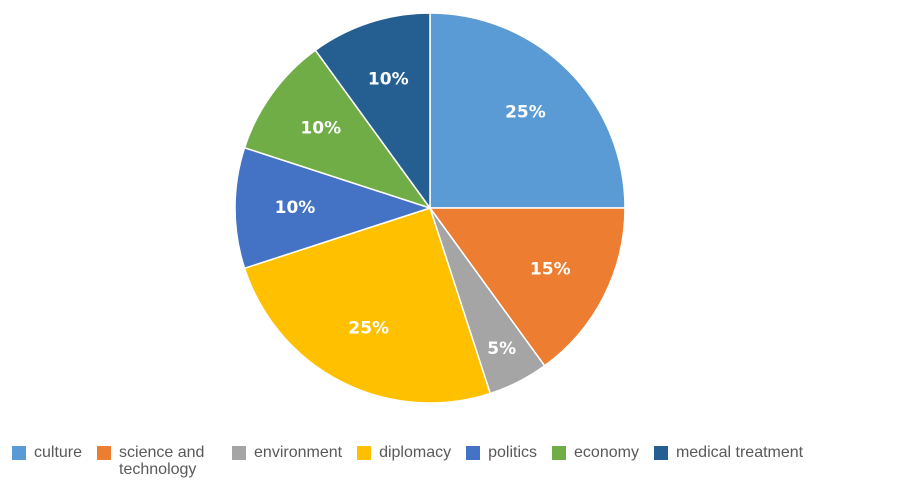  Describe the element at coordinates (739, 452) in the screenshot. I see `legend-label: medical treatment` at that location.